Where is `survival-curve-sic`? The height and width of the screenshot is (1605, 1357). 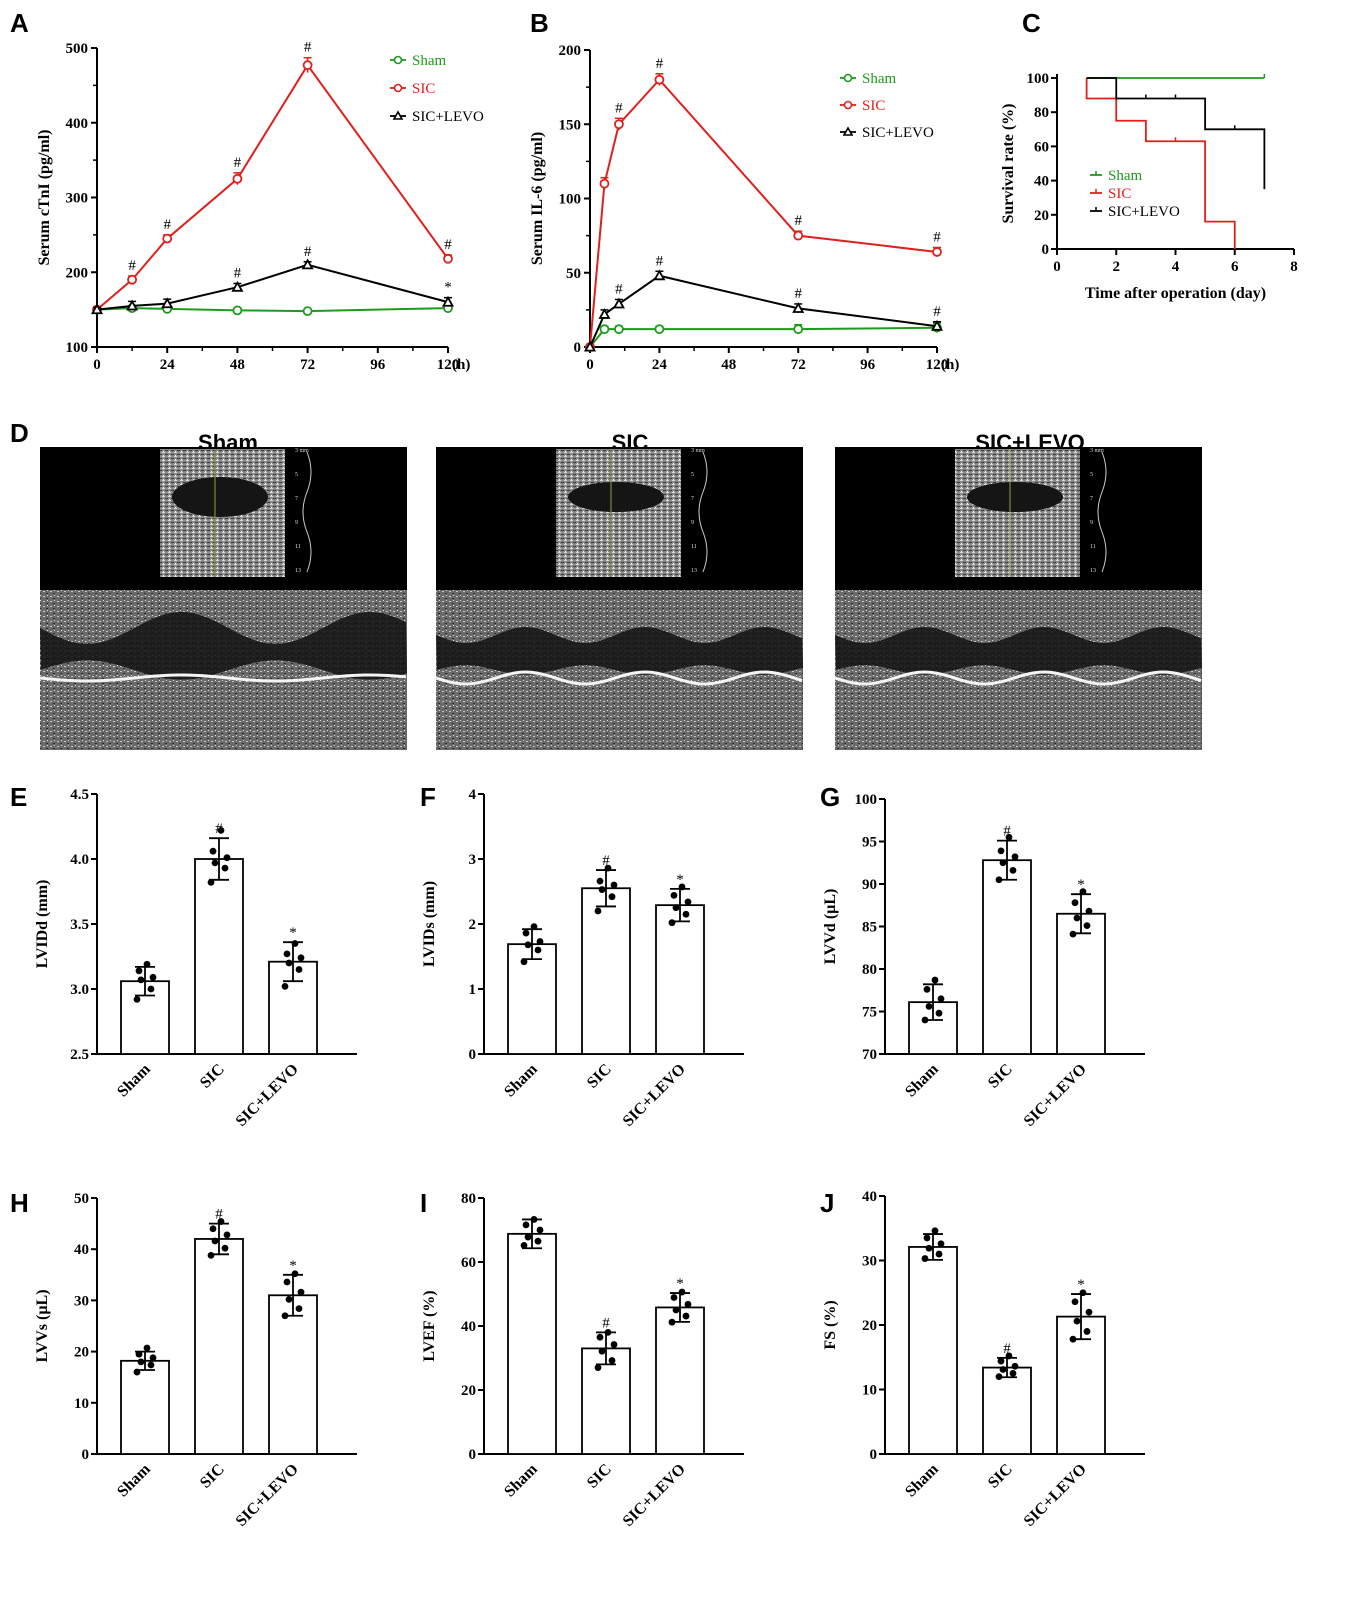
survival-curve-sic is located at coordinates (1160, 163).